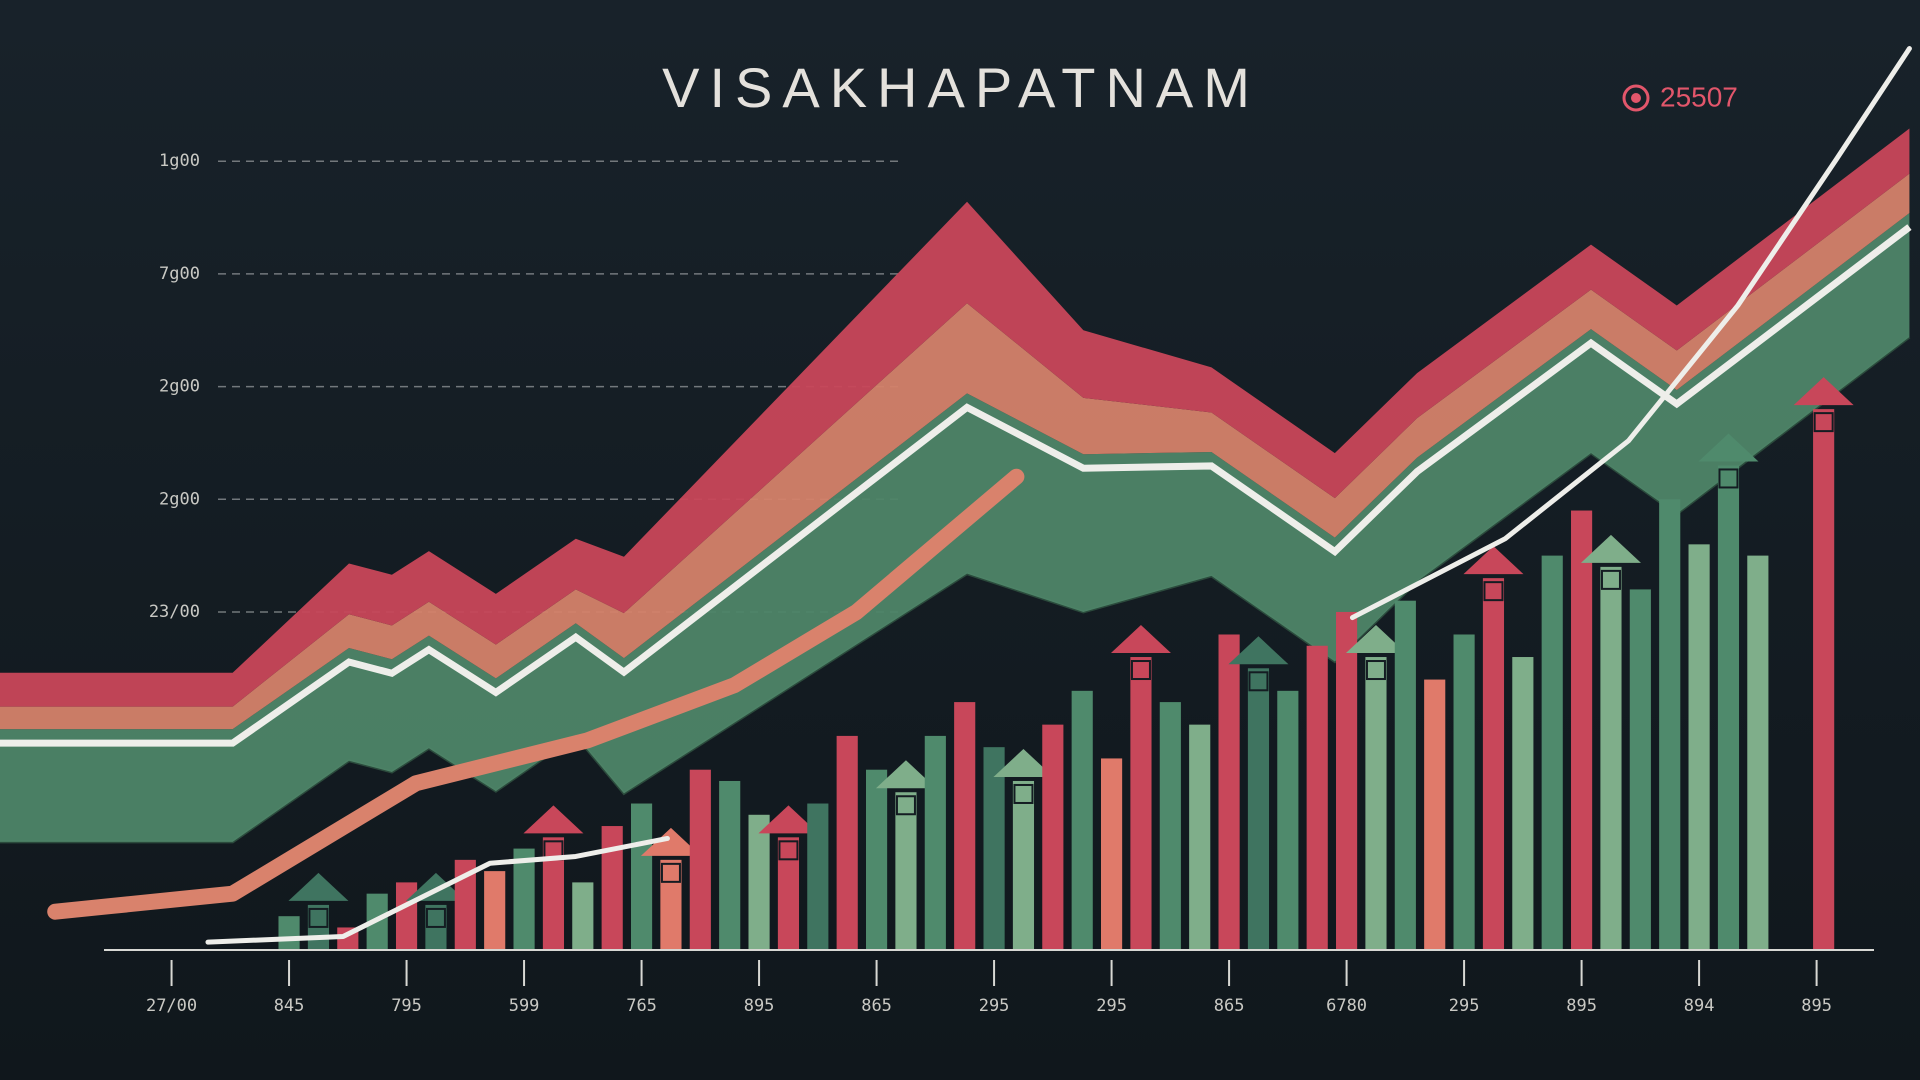 Image resolution: width=1920 pixels, height=1080 pixels. What do you see at coordinates (1699, 96) in the screenshot?
I see `badge-value: 25507` at bounding box center [1699, 96].